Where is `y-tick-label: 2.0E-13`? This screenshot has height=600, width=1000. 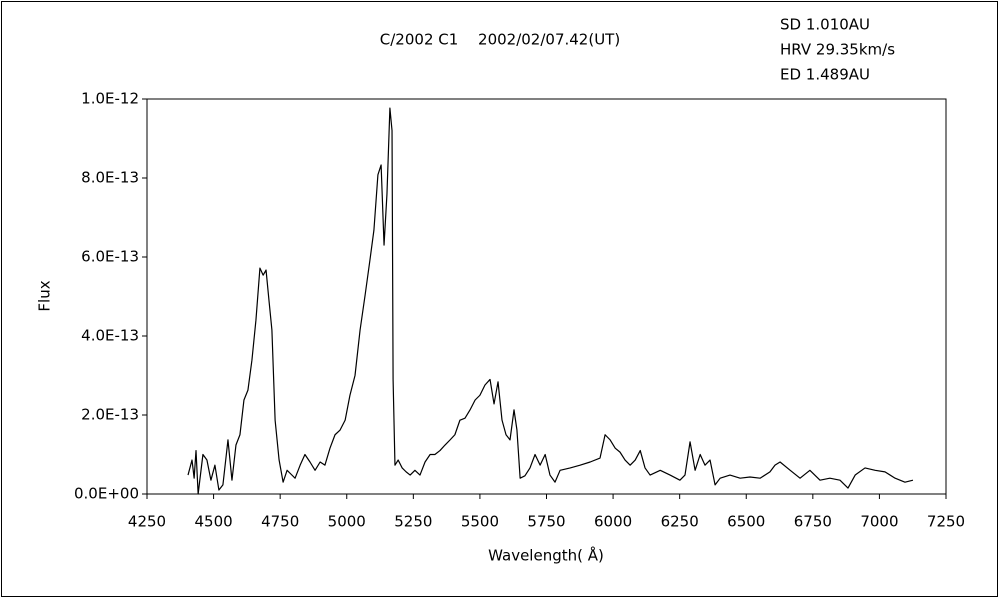 y-tick-label: 2.0E-13 is located at coordinates (110, 415).